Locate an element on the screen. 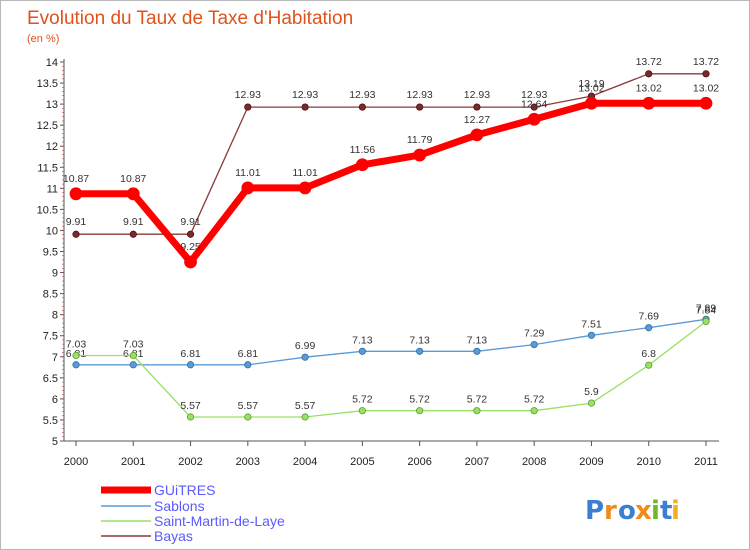 The image size is (750, 550). brand-letter: P is located at coordinates (594, 511).